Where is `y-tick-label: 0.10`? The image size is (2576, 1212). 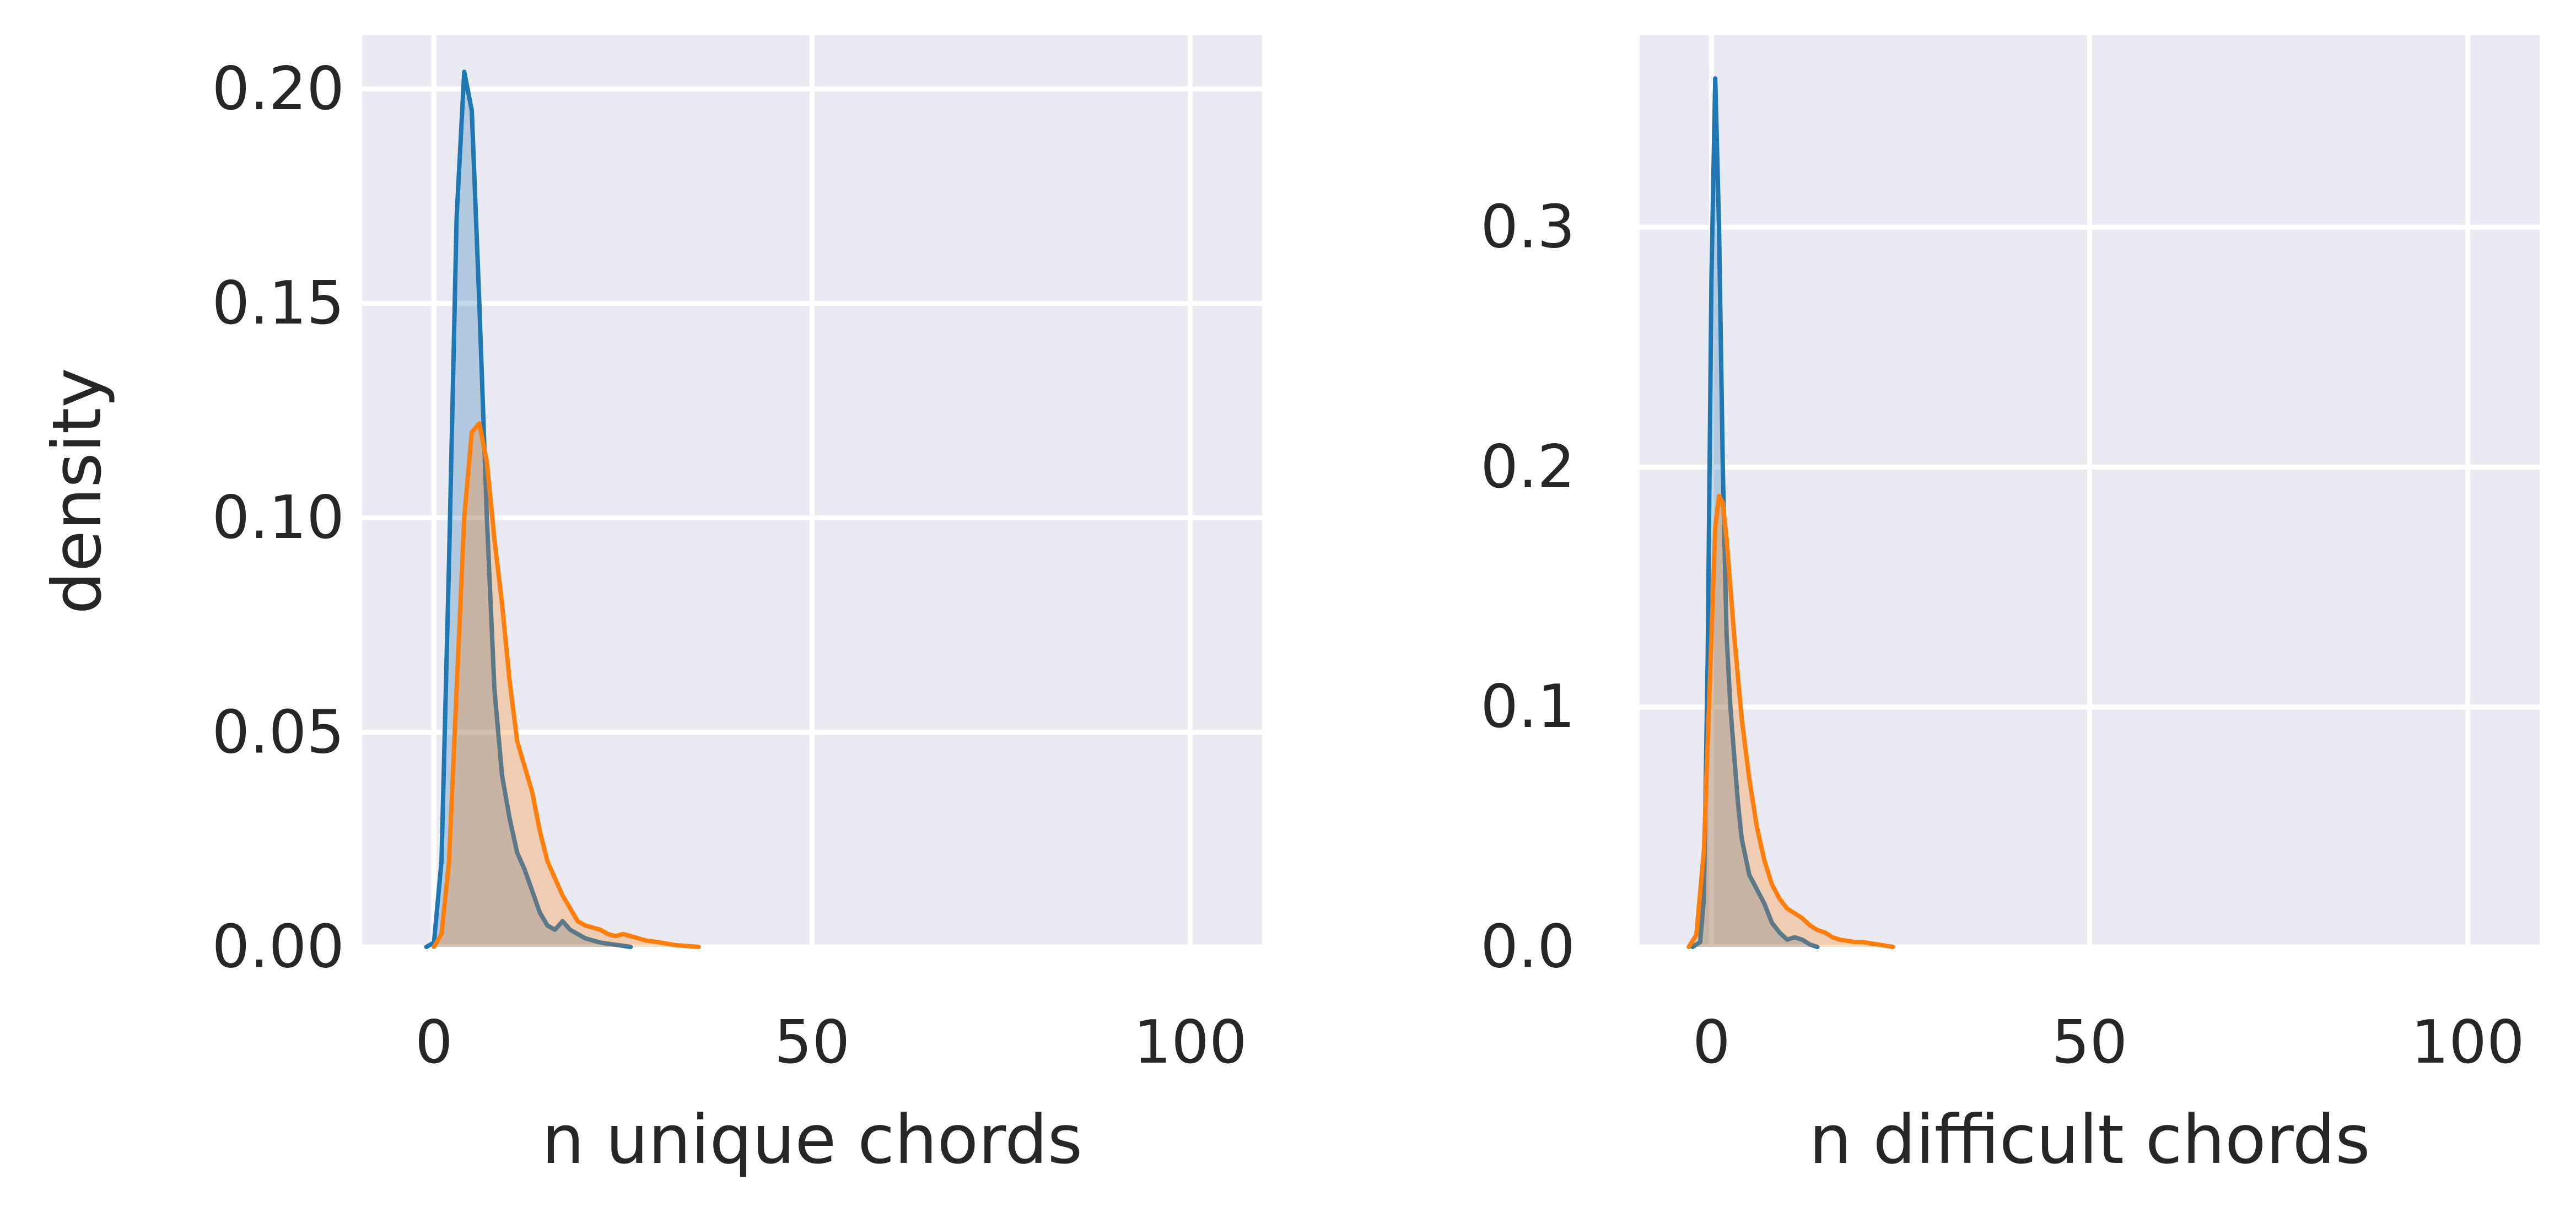 y-tick-label: 0.10 is located at coordinates (278, 518).